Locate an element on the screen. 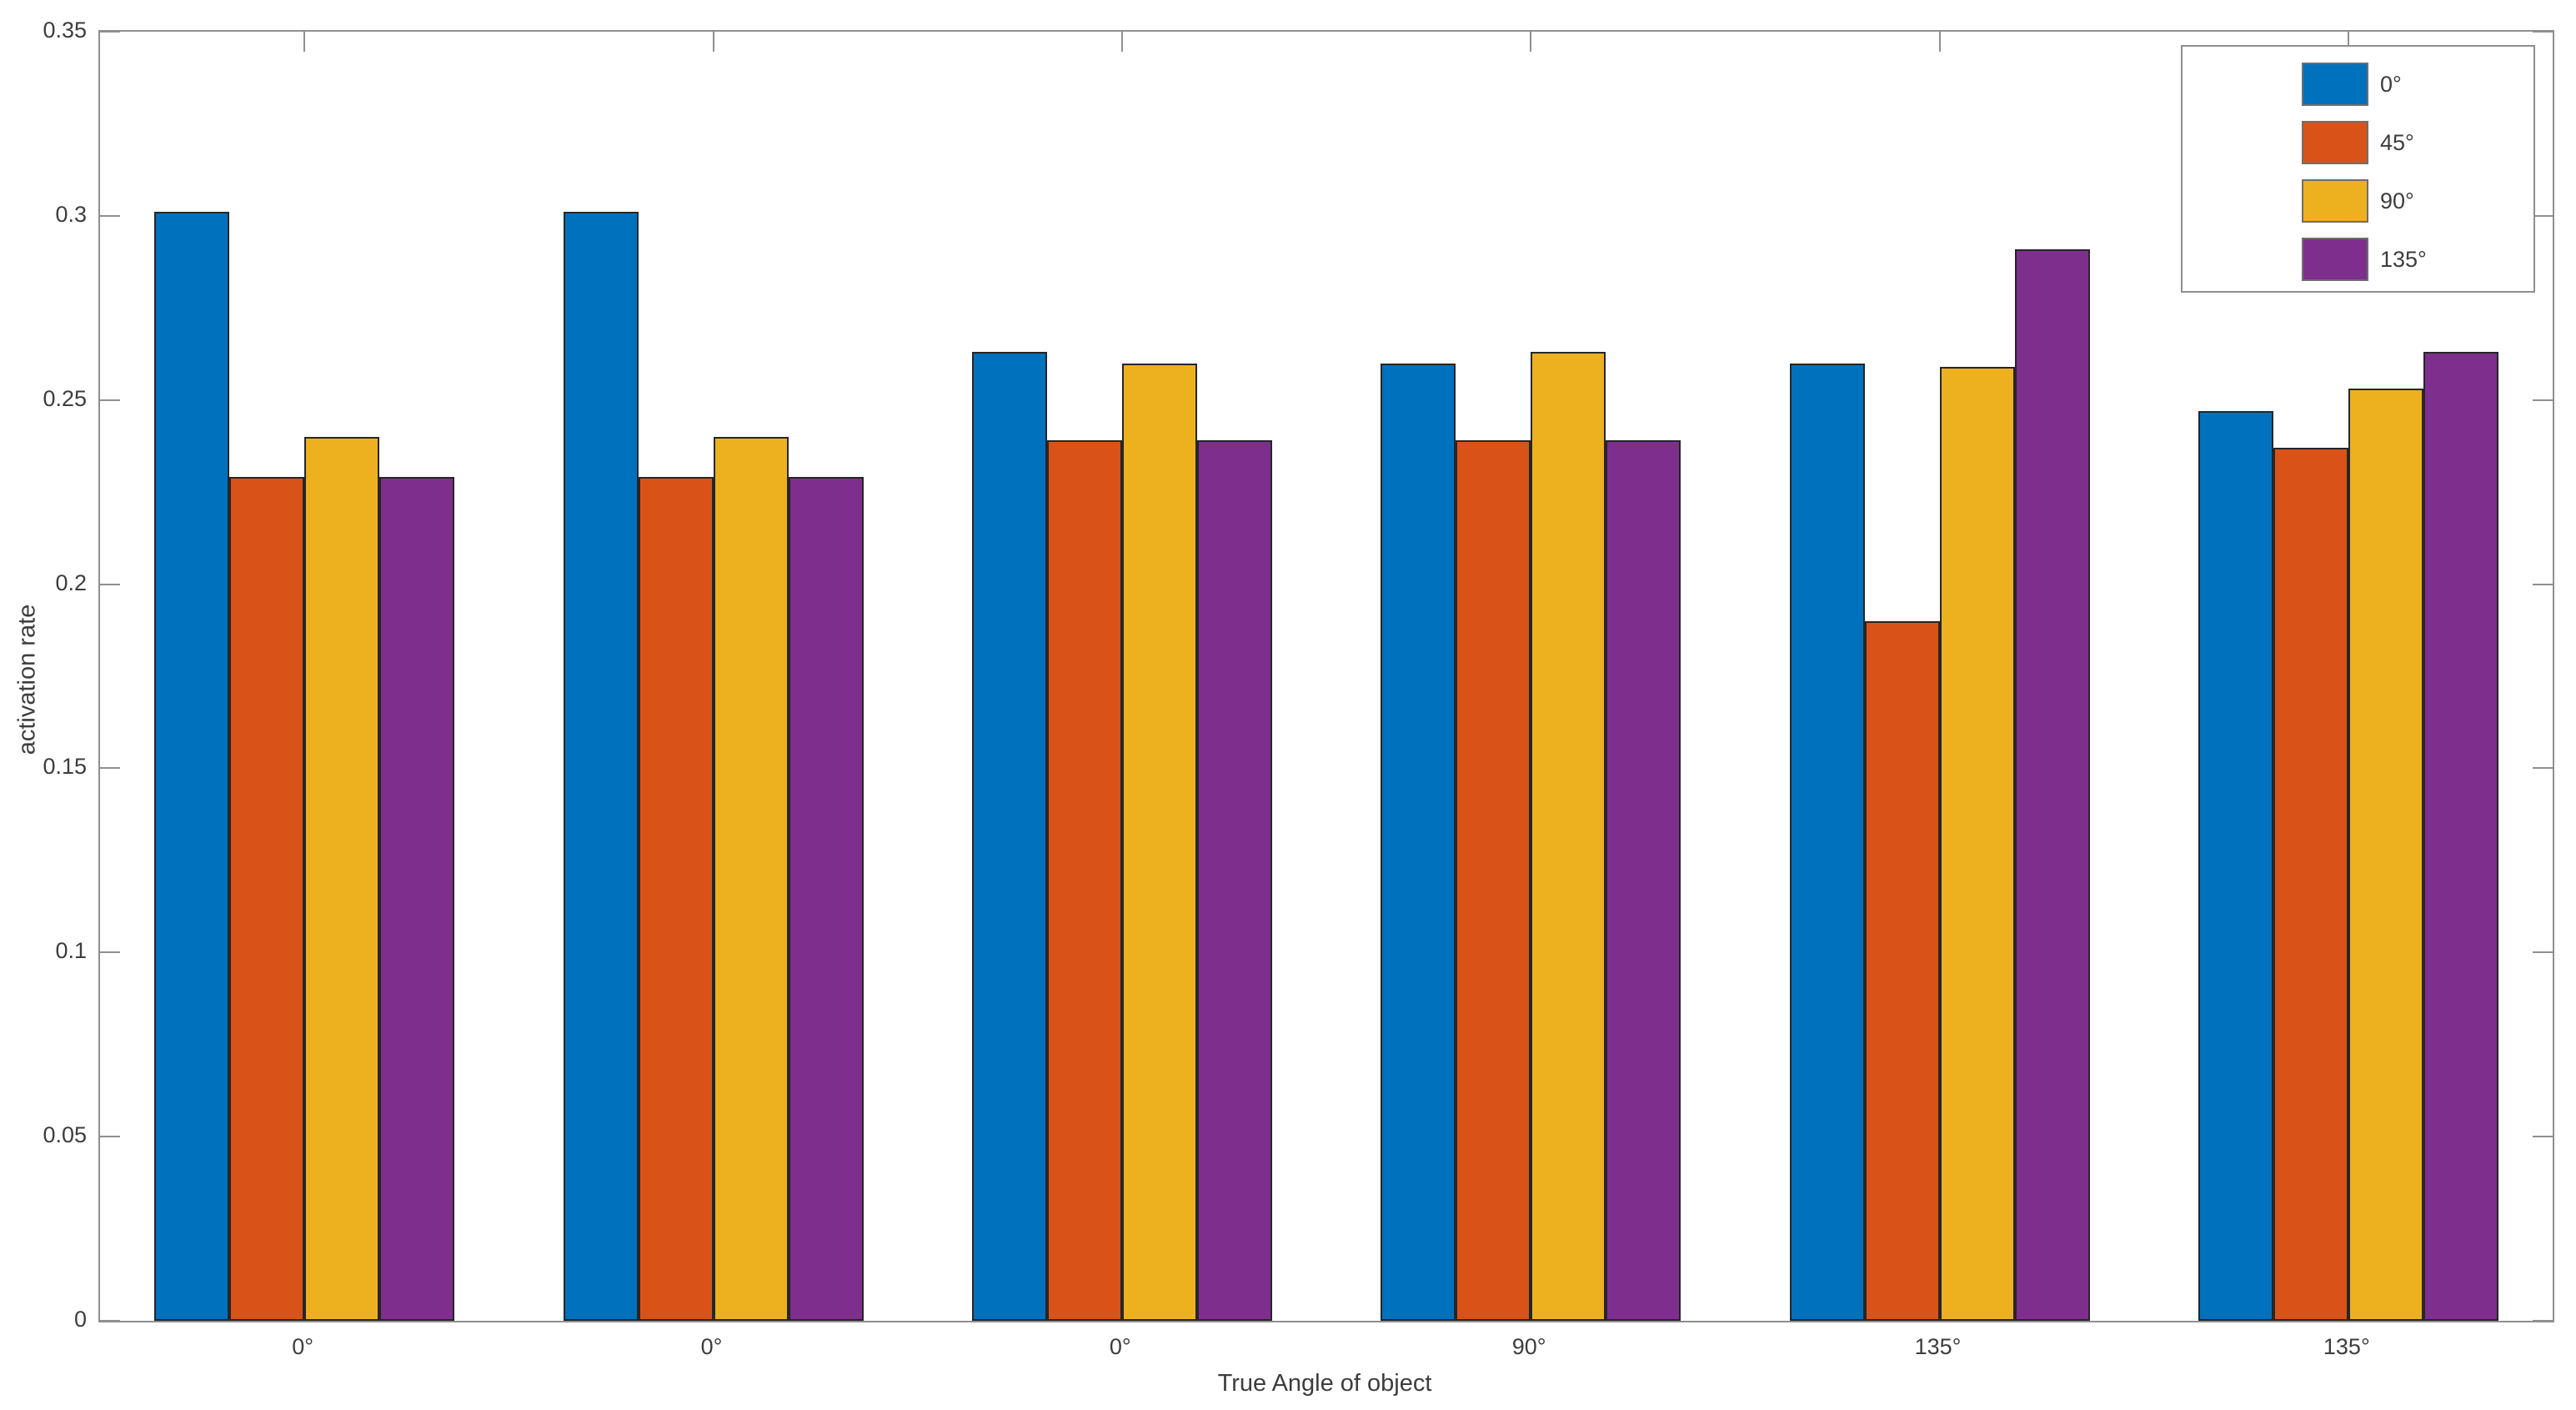 Image resolution: width=2576 pixels, height=1410 pixels. legend-item-90deg: 90° is located at coordinates (2417, 201).